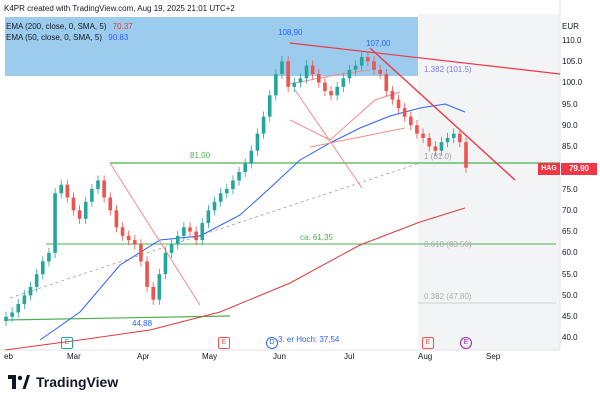 The width and height of the screenshot is (600, 401). What do you see at coordinates (448, 69) in the screenshot?
I see `annotation-fib1382: 1.382 (101.5)` at bounding box center [448, 69].